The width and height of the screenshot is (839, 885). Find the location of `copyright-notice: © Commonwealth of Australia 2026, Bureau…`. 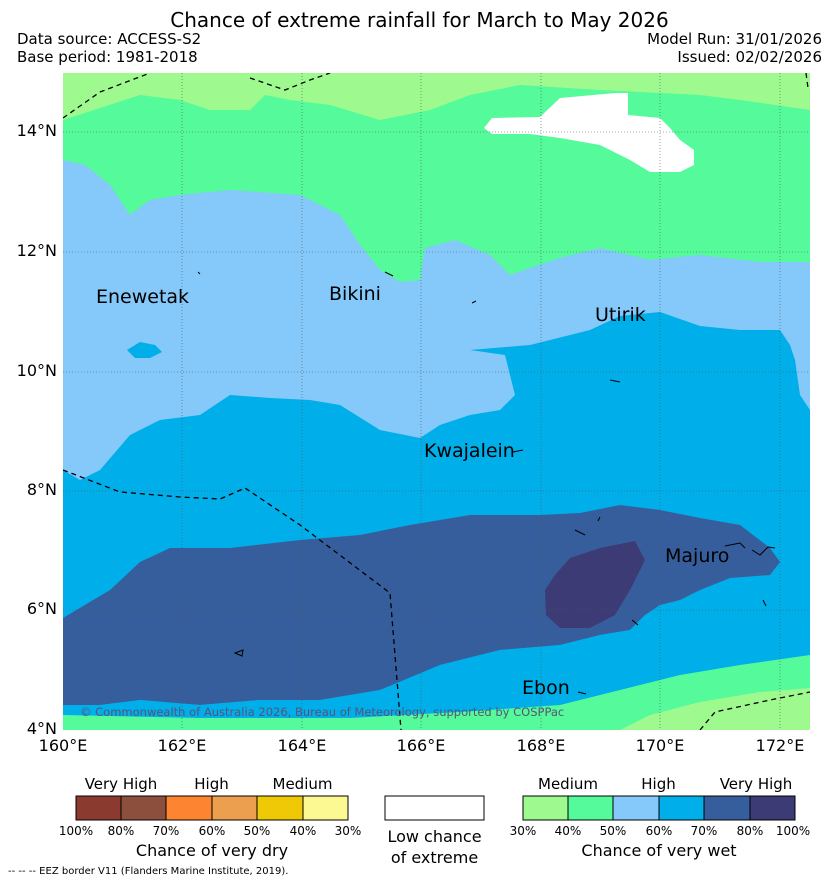

copyright-notice: © Commonwealth of Australia 2026, Bureau… is located at coordinates (322, 712).